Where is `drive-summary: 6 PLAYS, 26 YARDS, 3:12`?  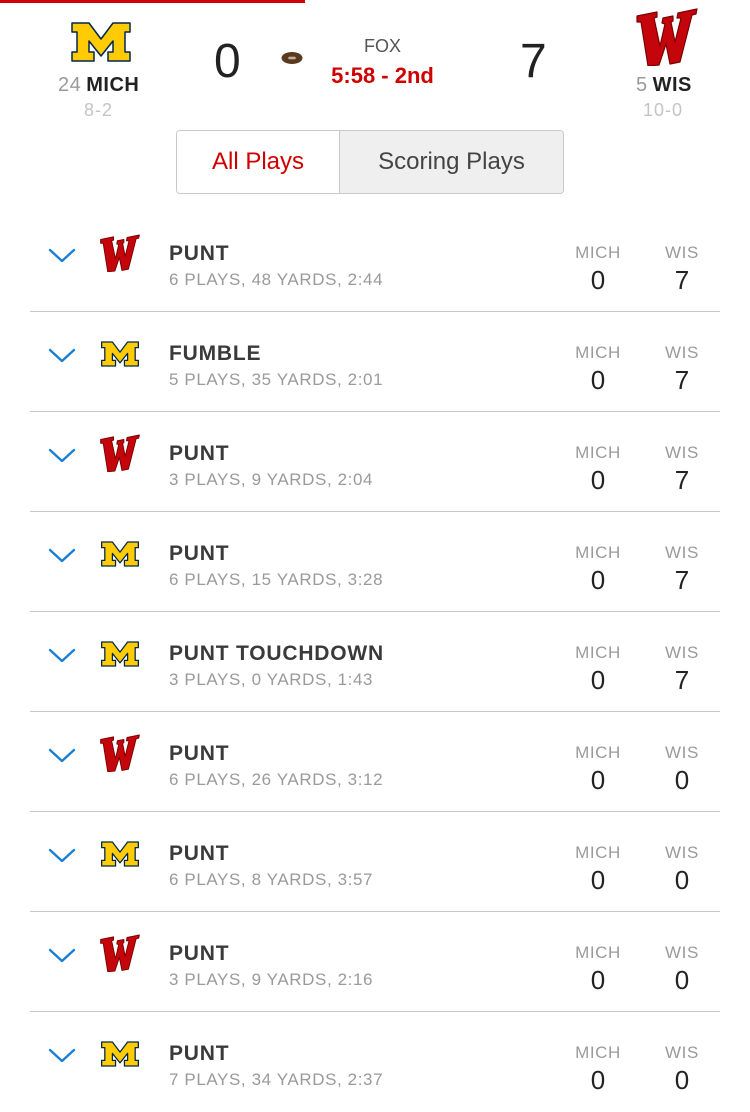
drive-summary: 6 PLAYS, 26 YARDS, 3:12 is located at coordinates (276, 779).